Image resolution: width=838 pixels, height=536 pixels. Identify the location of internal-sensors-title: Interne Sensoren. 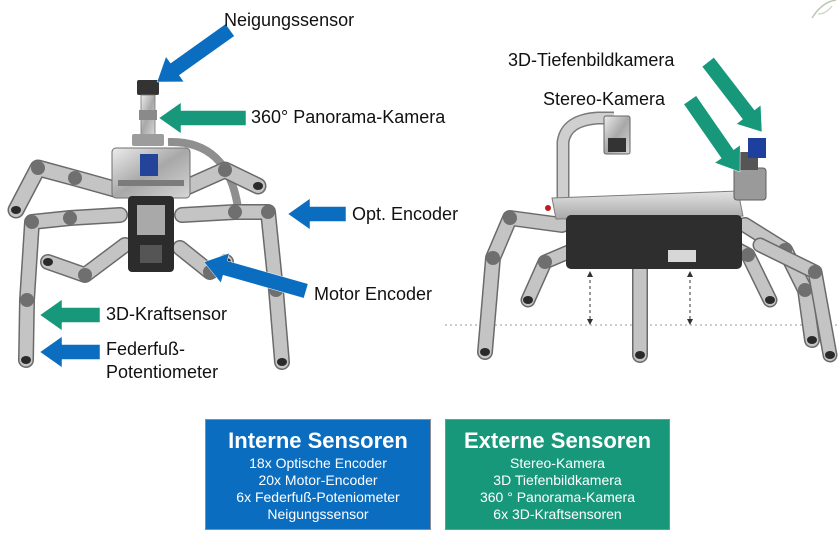
(318, 440).